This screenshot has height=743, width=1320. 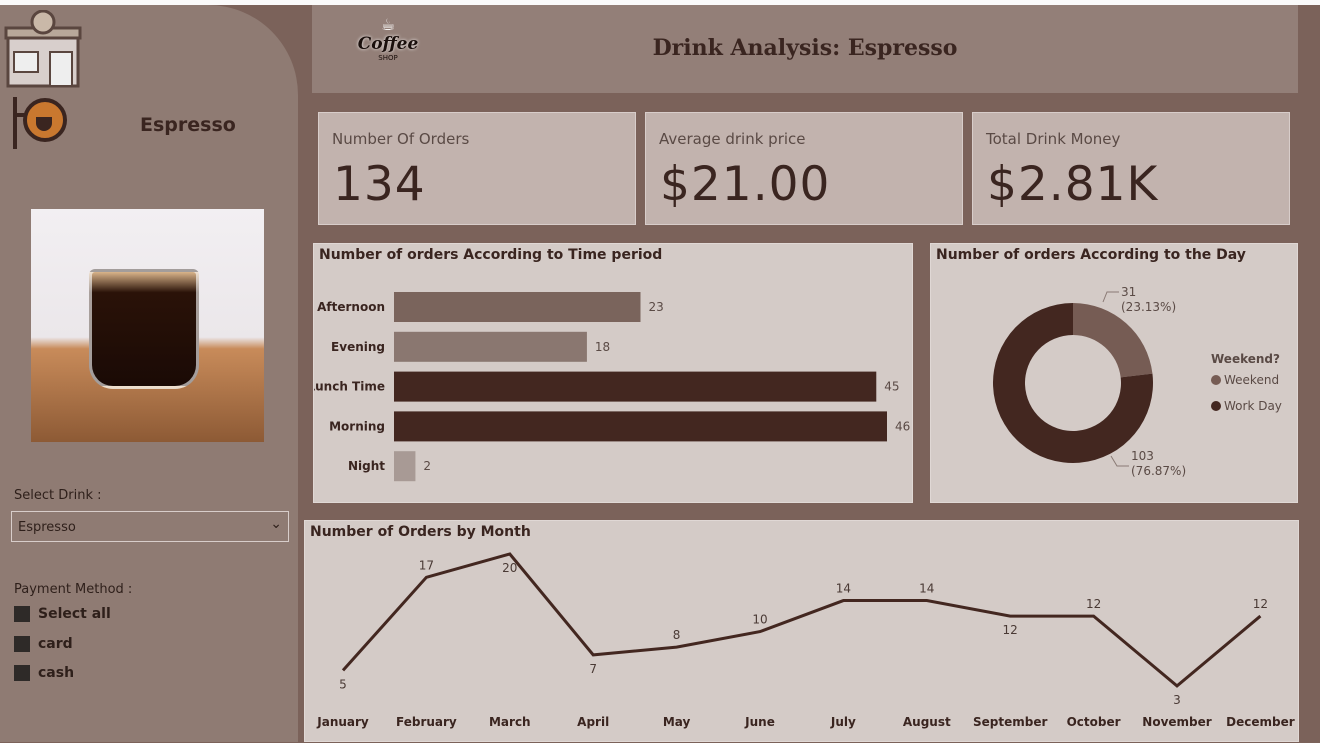 What do you see at coordinates (147, 325) in the screenshot?
I see `espresso-photo` at bounding box center [147, 325].